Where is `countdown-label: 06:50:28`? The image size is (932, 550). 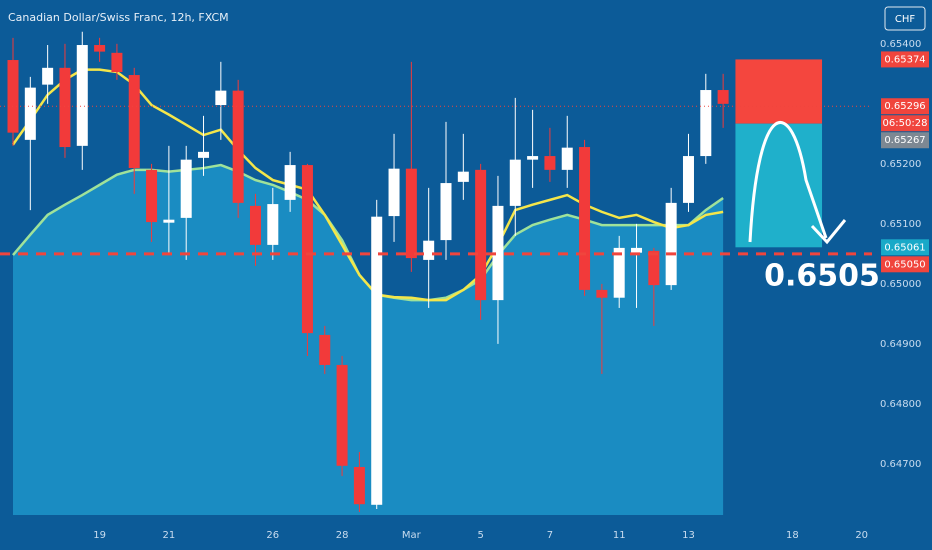
countdown-label: 06:50:28 is located at coordinates (905, 123).